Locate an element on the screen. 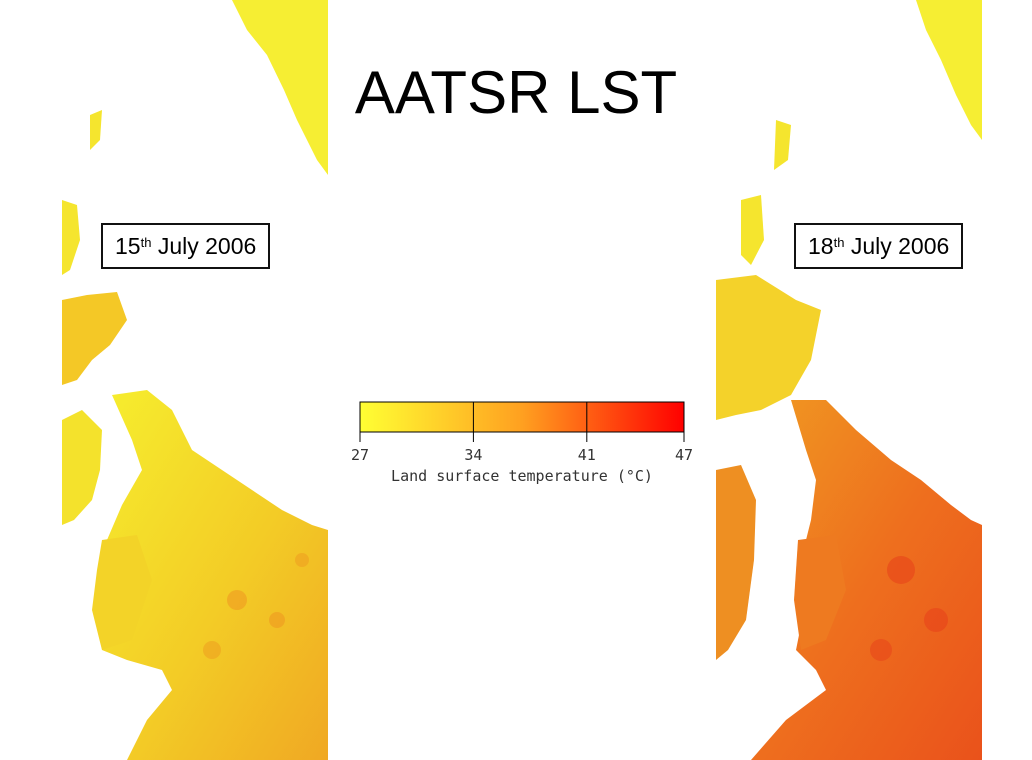  colorbar-ticks: 27 34 41 47 is located at coordinates (522, 433).